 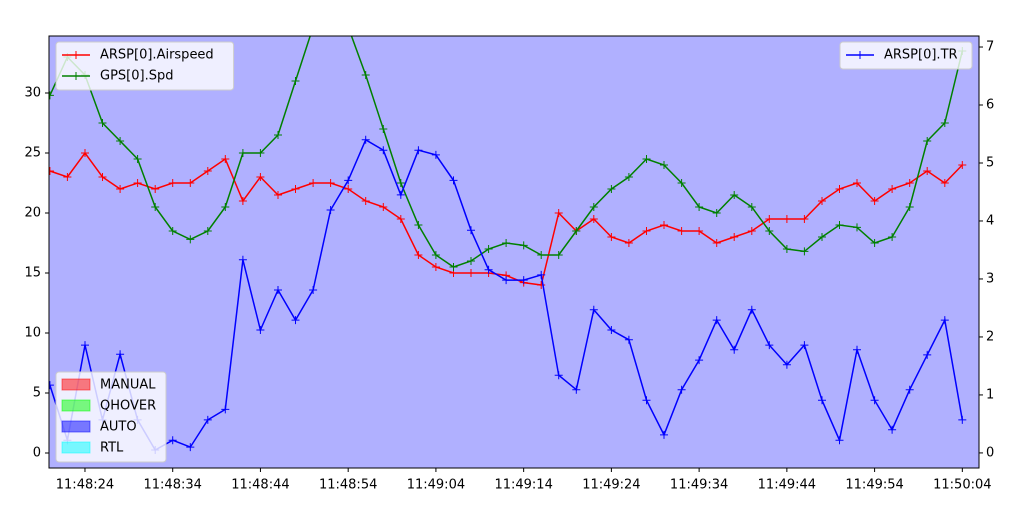 What do you see at coordinates (157, 55) in the screenshot?
I see `legend-label: ARSP[0].Airspeed` at bounding box center [157, 55].